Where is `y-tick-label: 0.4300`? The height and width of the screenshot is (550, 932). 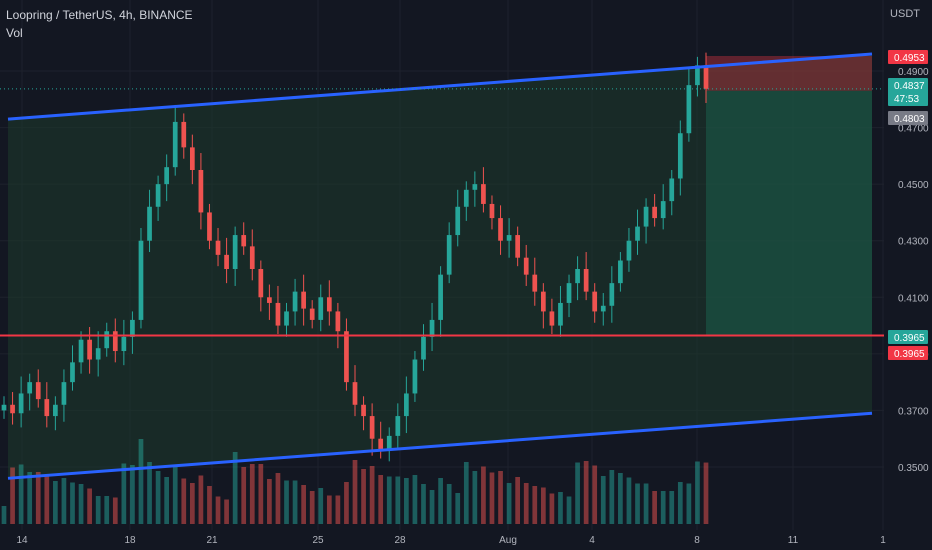 y-tick-label: 0.4300 is located at coordinates (913, 242).